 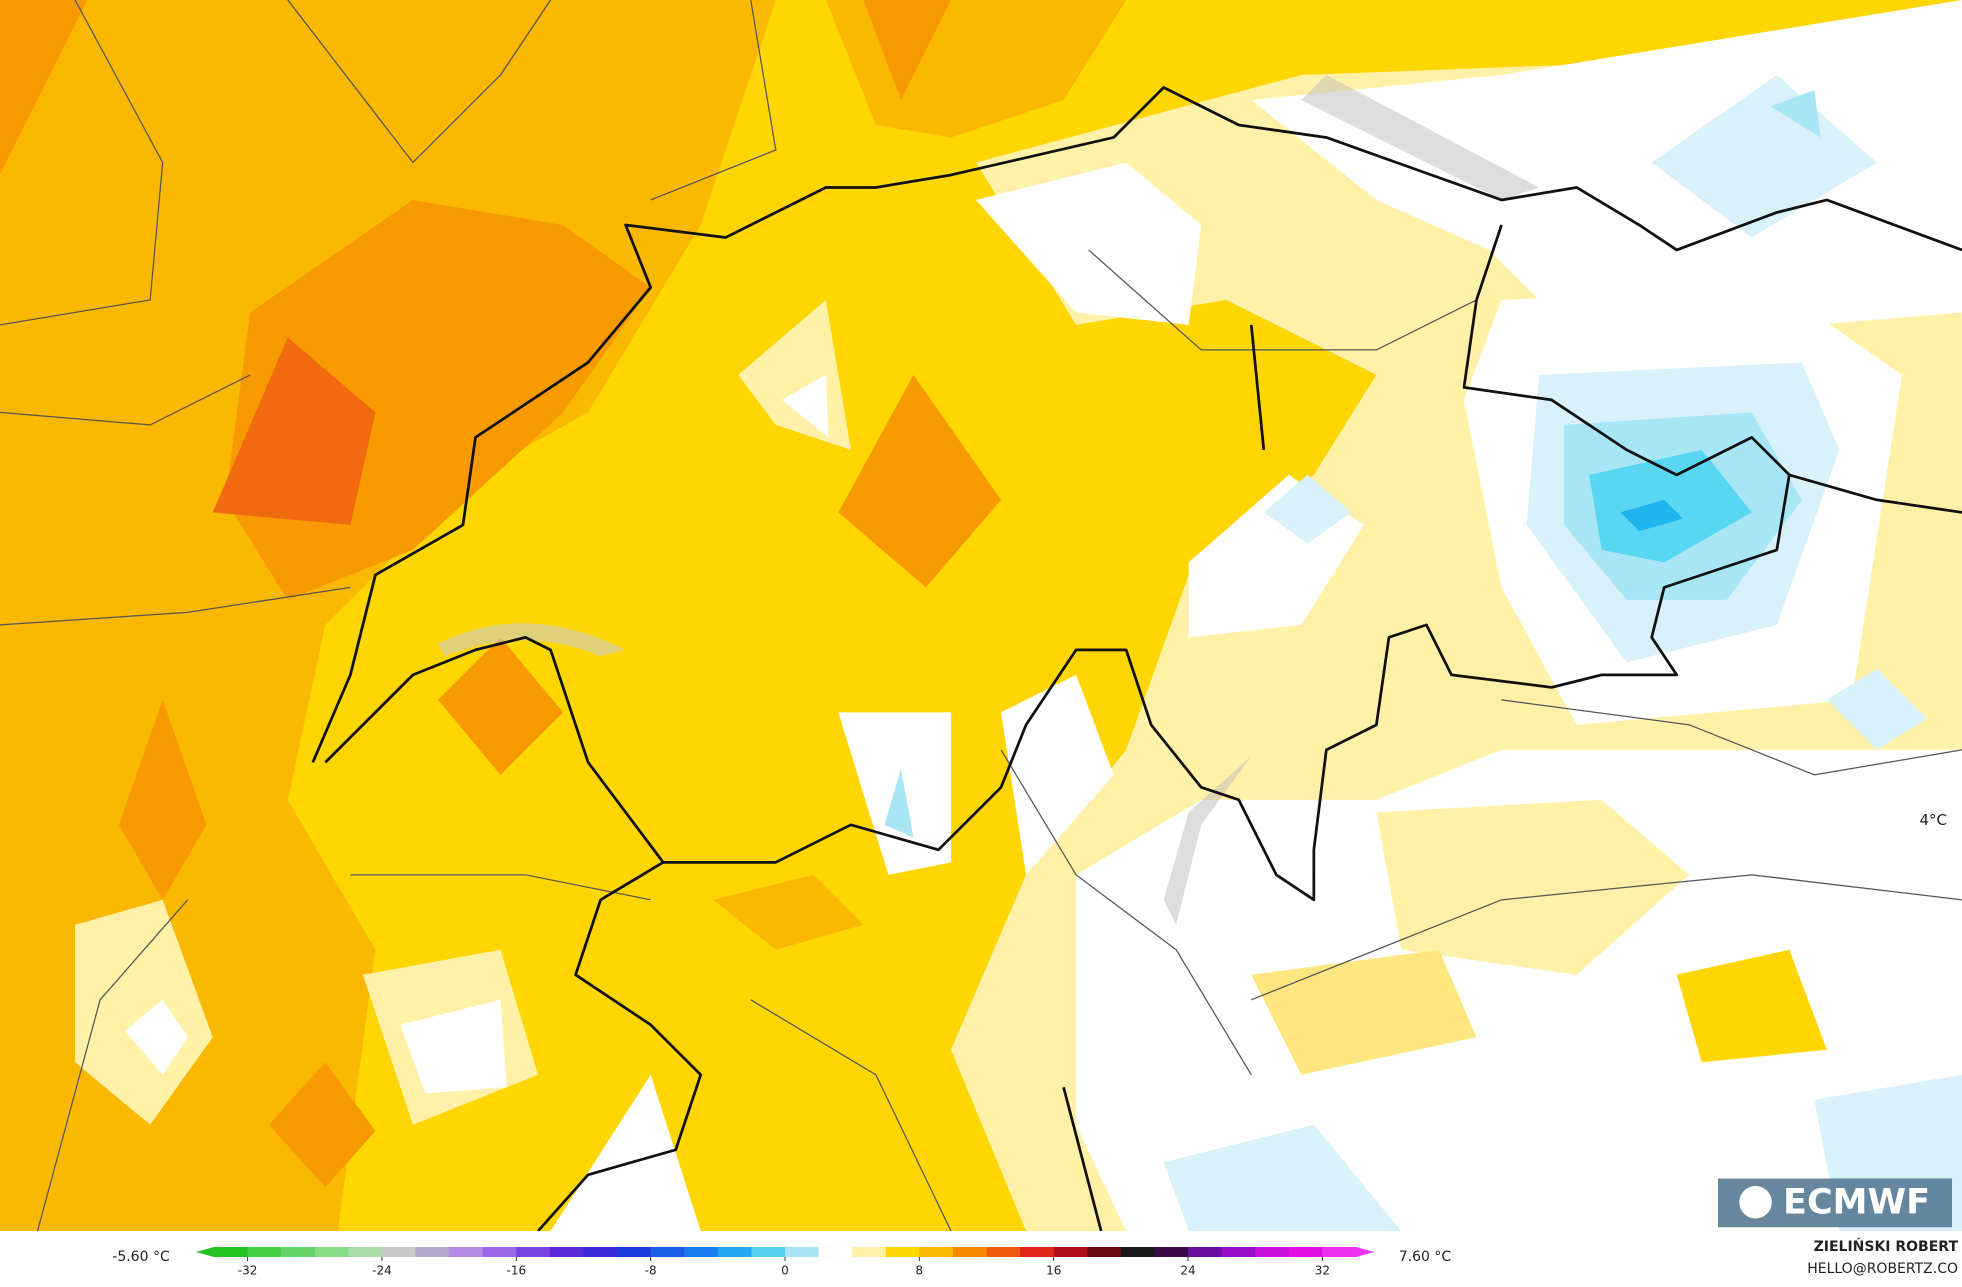 What do you see at coordinates (382, 1271) in the screenshot?
I see `colorbar-tick-label: -24` at bounding box center [382, 1271].